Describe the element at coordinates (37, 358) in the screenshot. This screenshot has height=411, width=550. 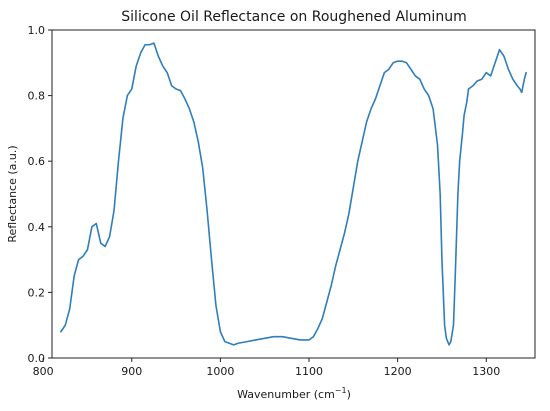
I see `y-tick-label: 0.0` at that location.